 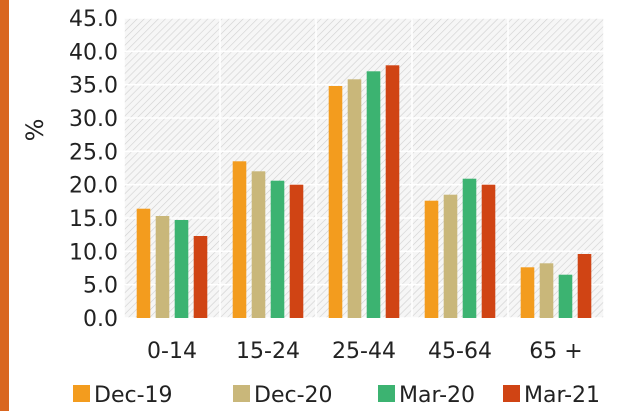 I want to click on y-axis-label: %, so click(x=35, y=130).